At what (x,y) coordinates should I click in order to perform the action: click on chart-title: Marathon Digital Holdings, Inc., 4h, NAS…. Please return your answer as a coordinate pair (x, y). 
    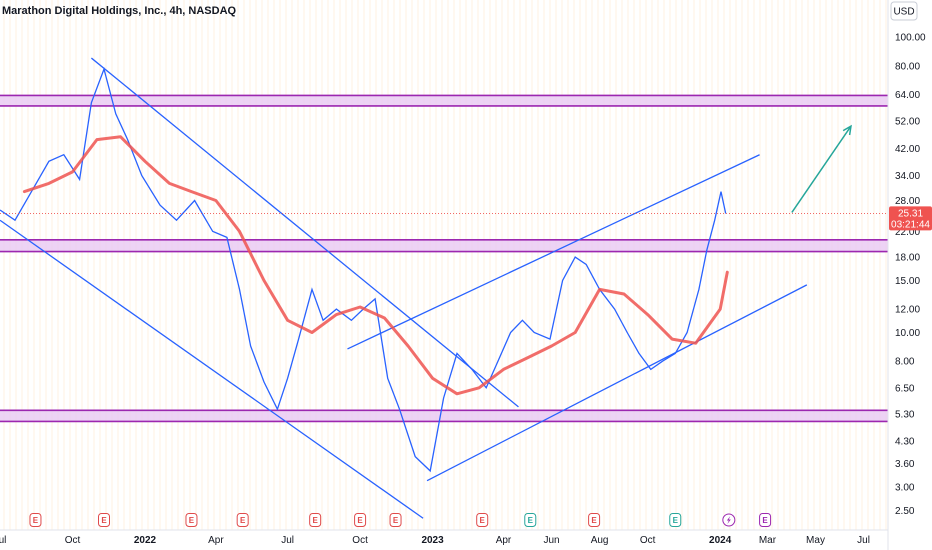
    Looking at the image, I should click on (119, 11).